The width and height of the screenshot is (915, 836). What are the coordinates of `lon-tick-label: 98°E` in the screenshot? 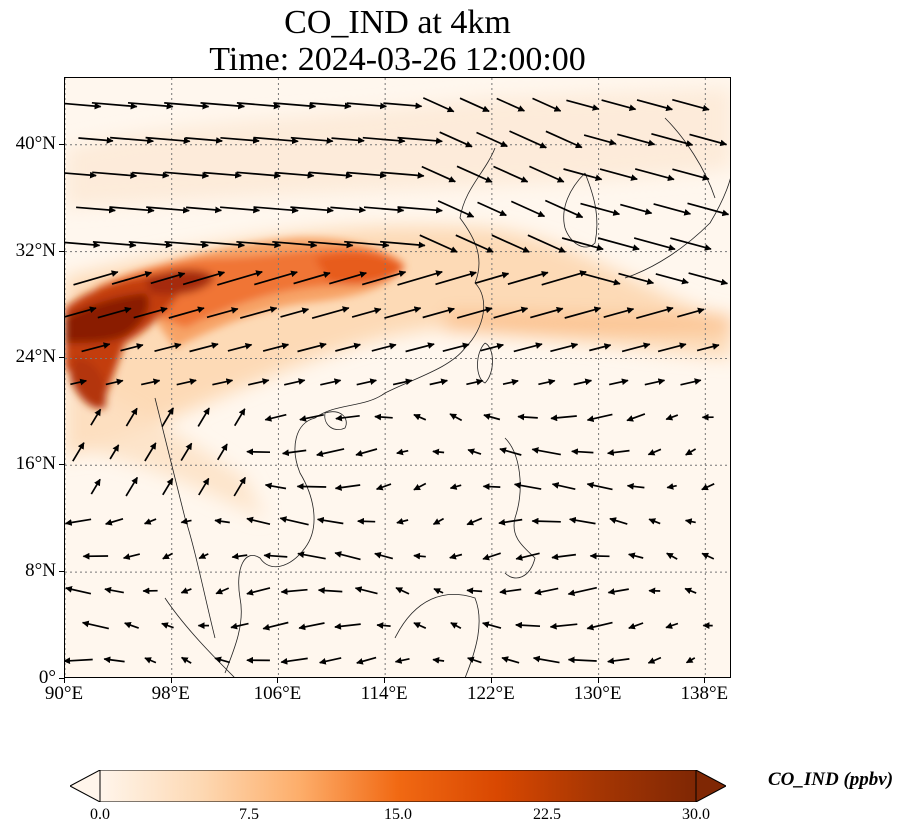 It's located at (170, 693).